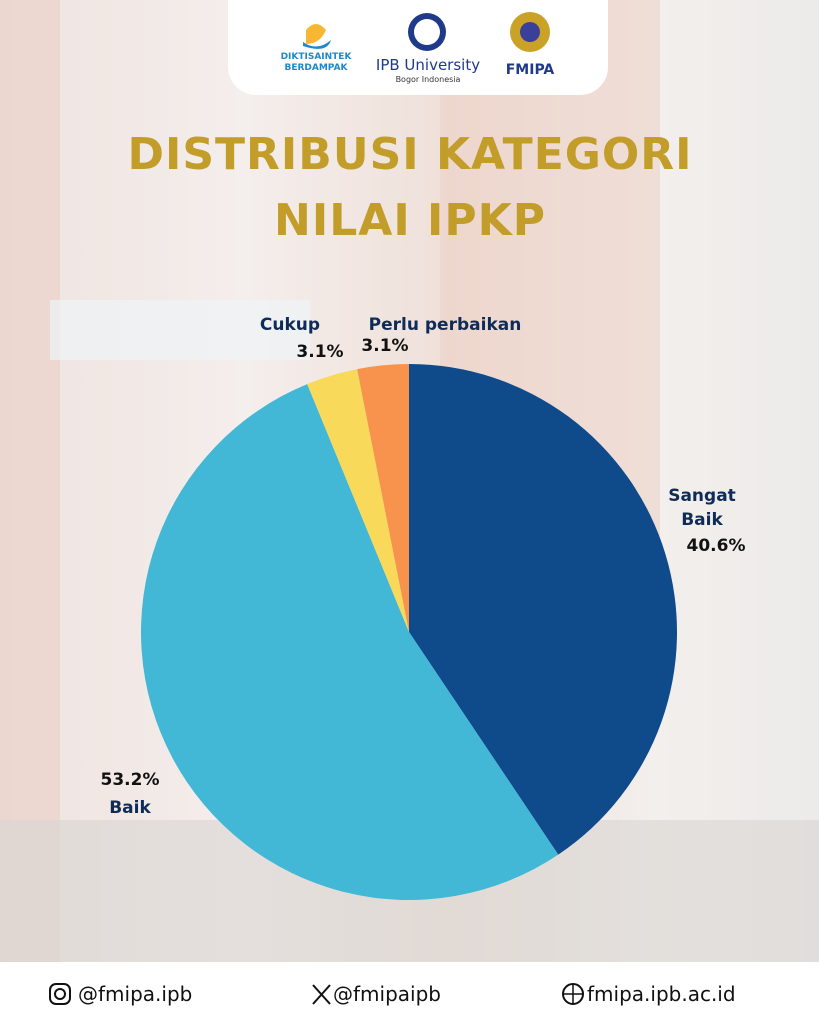 This screenshot has height=1024, width=819. I want to click on logo-text: Bogor Indonesia, so click(428, 79).